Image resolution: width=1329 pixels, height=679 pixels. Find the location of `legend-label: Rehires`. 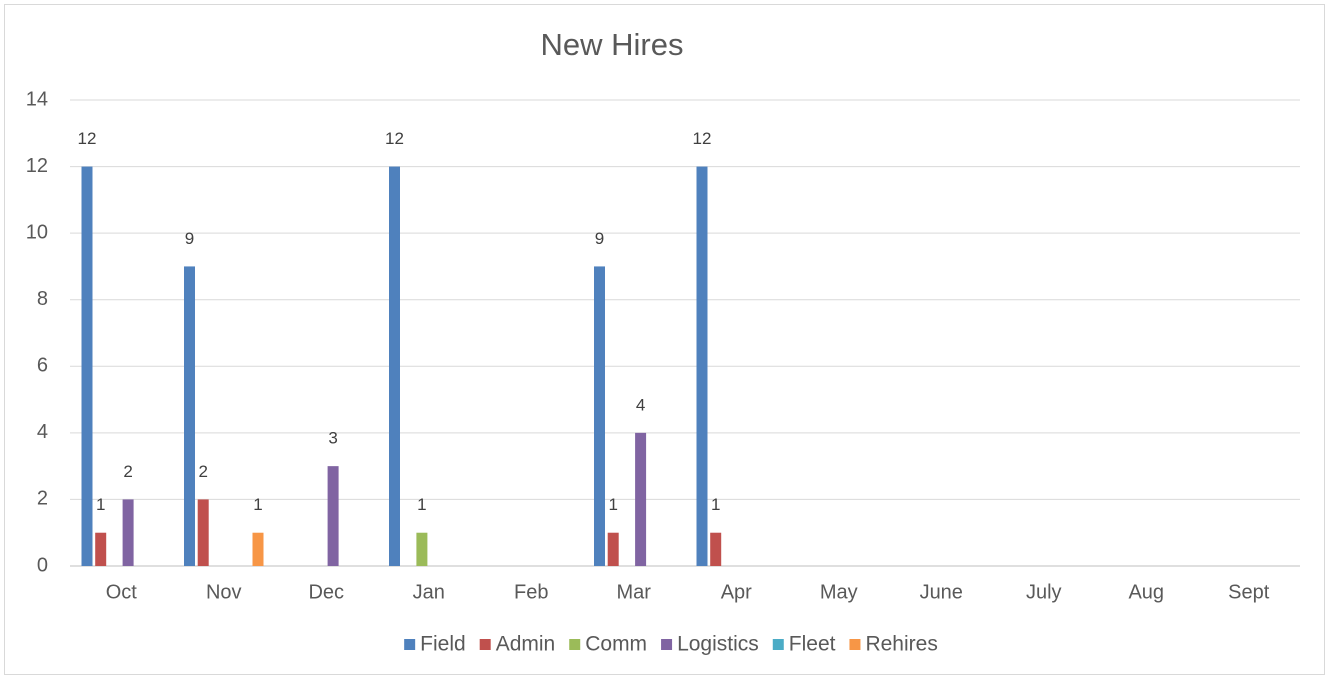

legend-label: Rehires is located at coordinates (901, 644).